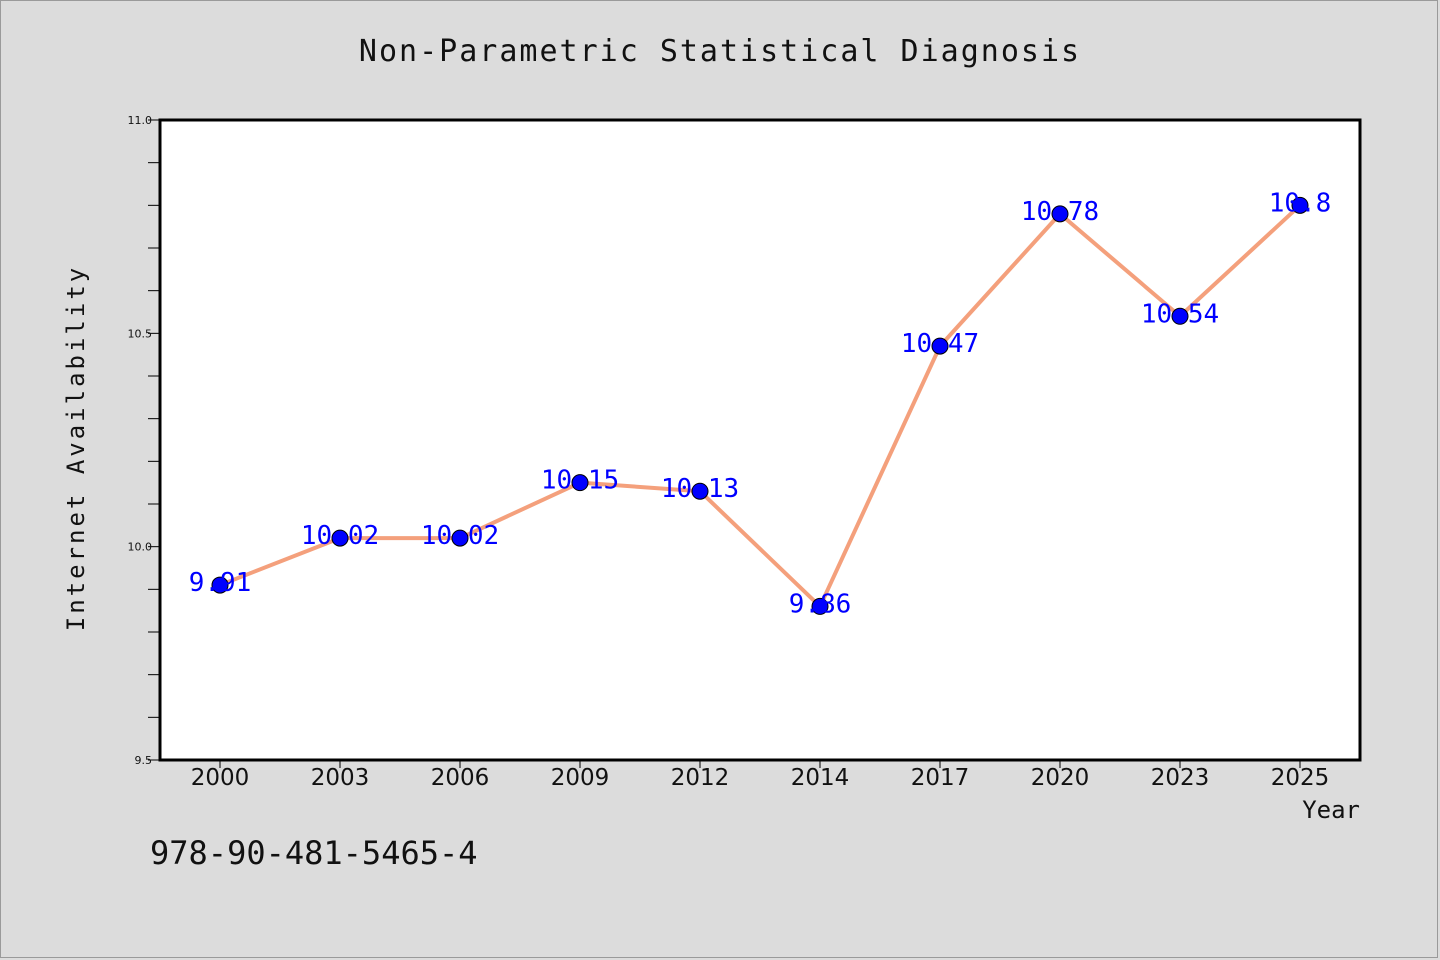 Image resolution: width=1440 pixels, height=960 pixels. I want to click on x-axis-label: Year, so click(1331, 810).